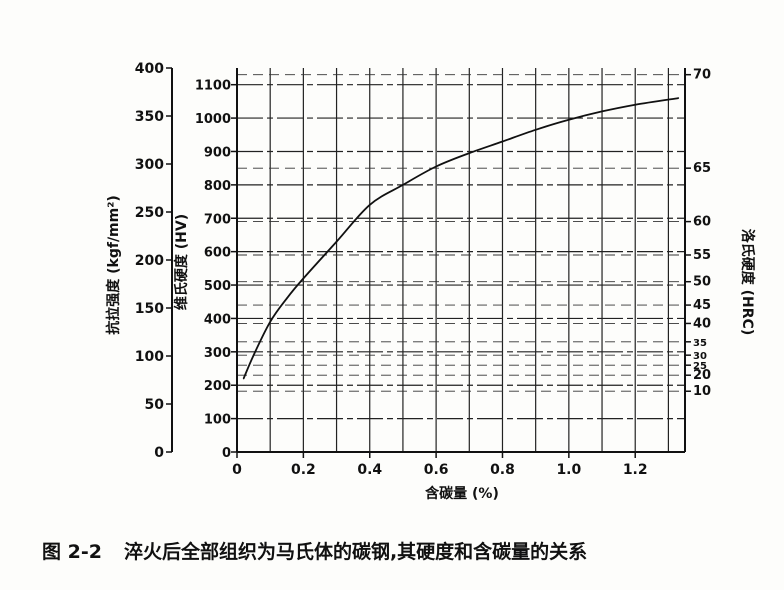 The height and width of the screenshot is (590, 784). I want to click on hrc-tick-label: 35, so click(700, 343).